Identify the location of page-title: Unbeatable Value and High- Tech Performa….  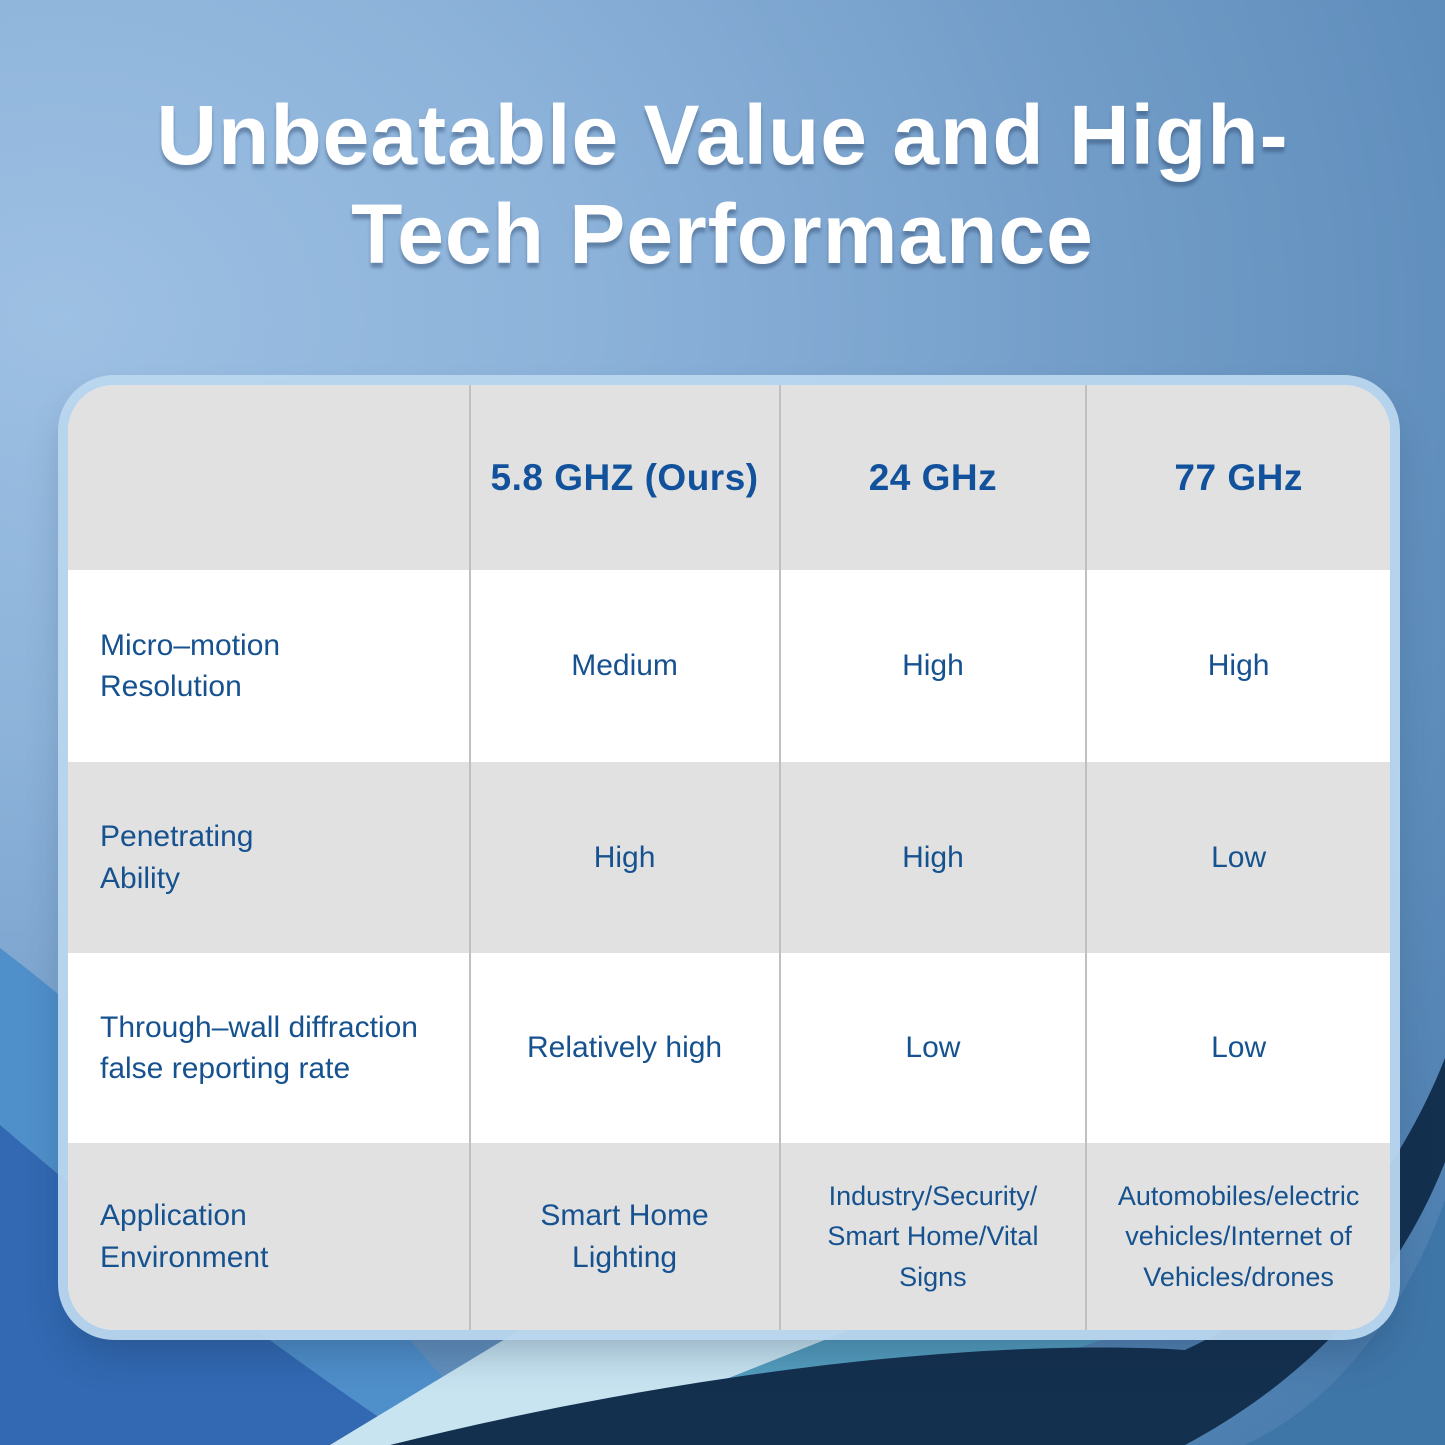
(722, 184).